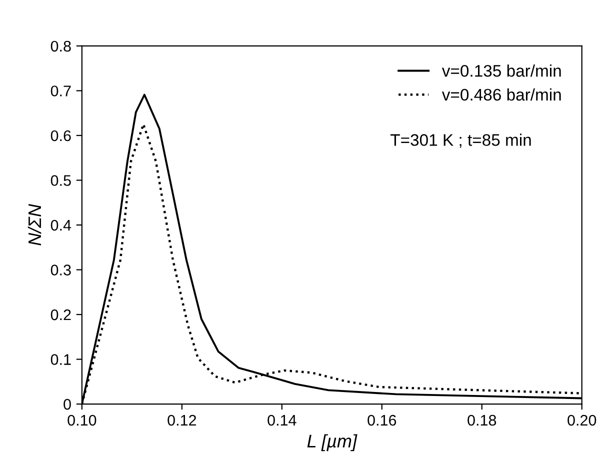 The width and height of the screenshot is (598, 455). Describe the element at coordinates (60, 46) in the screenshot. I see `y-tick-label: 0.8` at that location.